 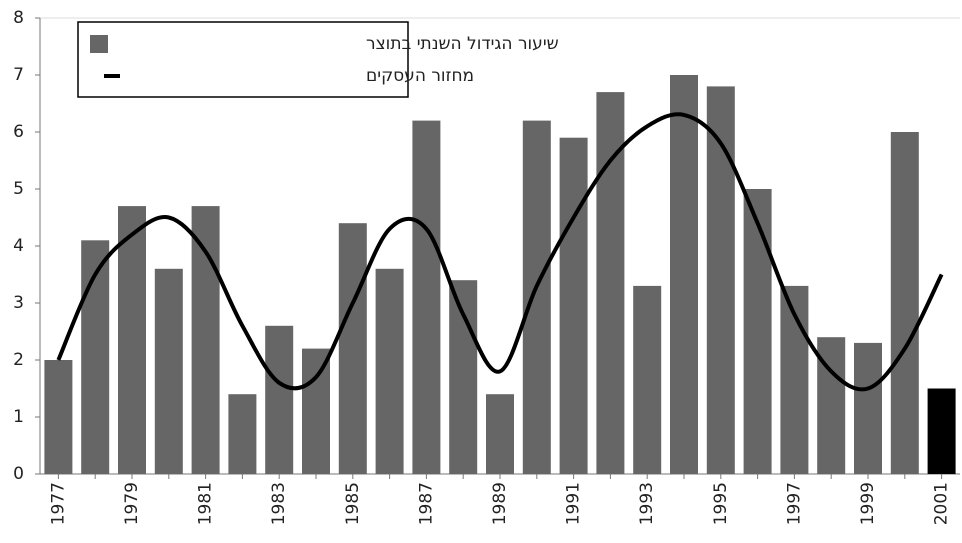 I want to click on x-tick-label: 1977, so click(x=58, y=503).